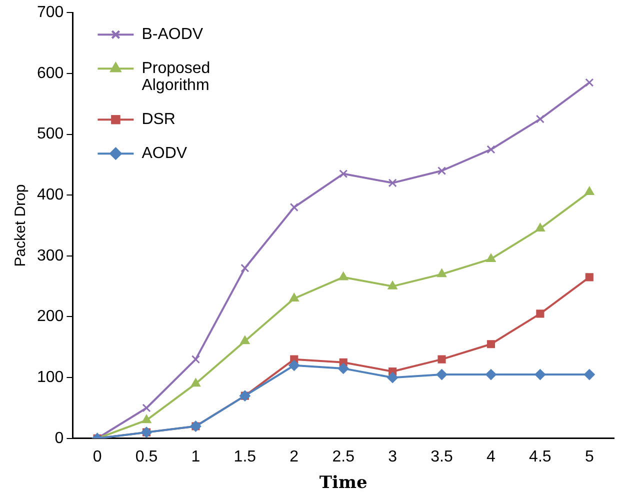  Describe the element at coordinates (294, 457) in the screenshot. I see `x-tick-label: 2` at that location.